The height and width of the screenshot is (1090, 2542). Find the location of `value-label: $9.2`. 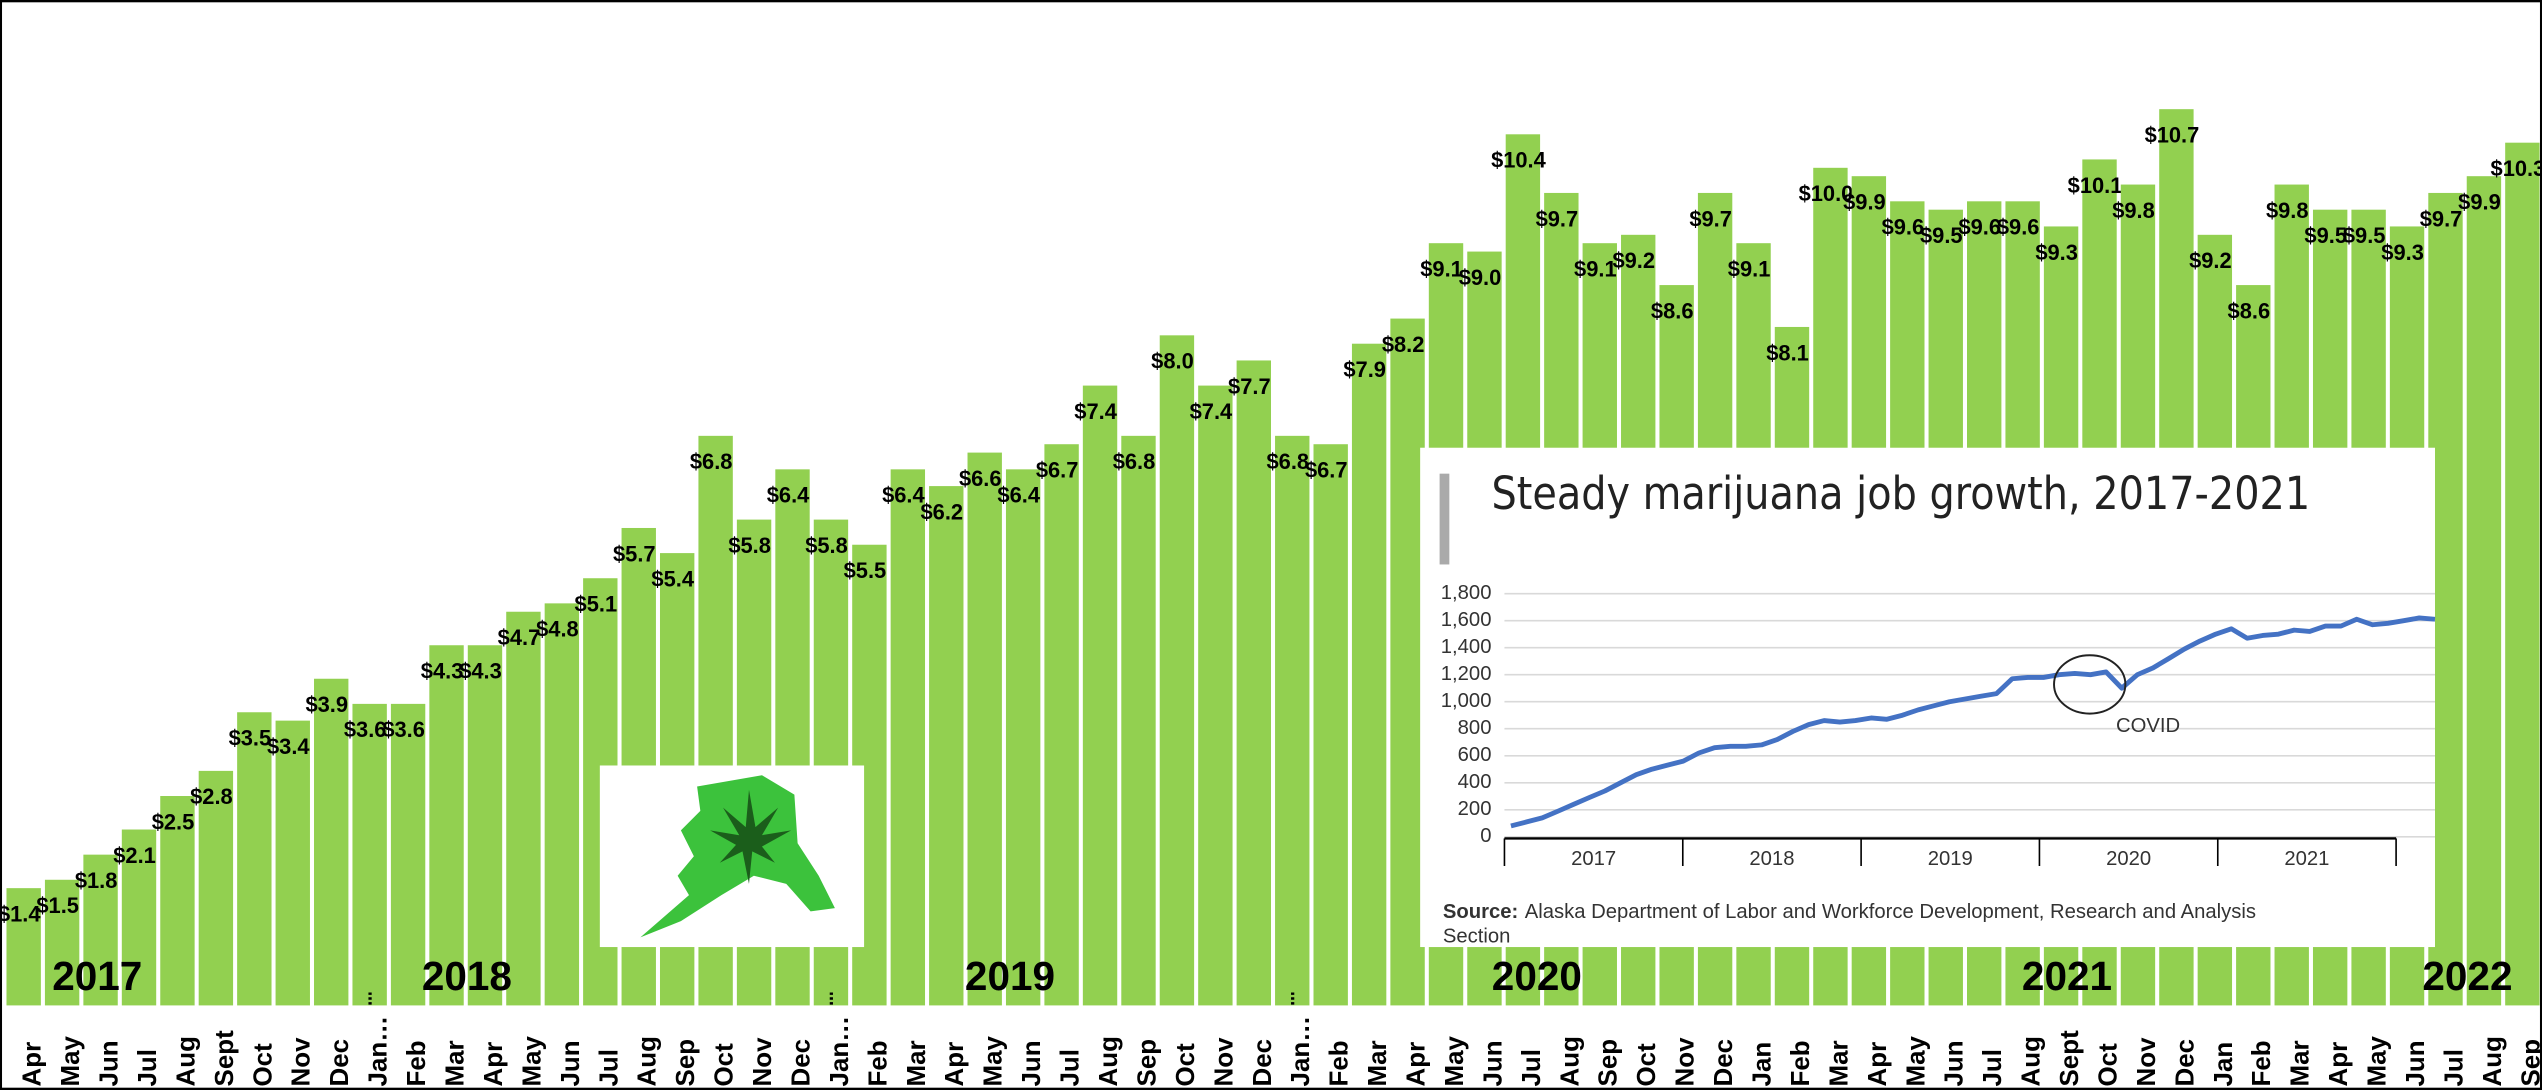

value-label: $9.2 is located at coordinates (2210, 260).